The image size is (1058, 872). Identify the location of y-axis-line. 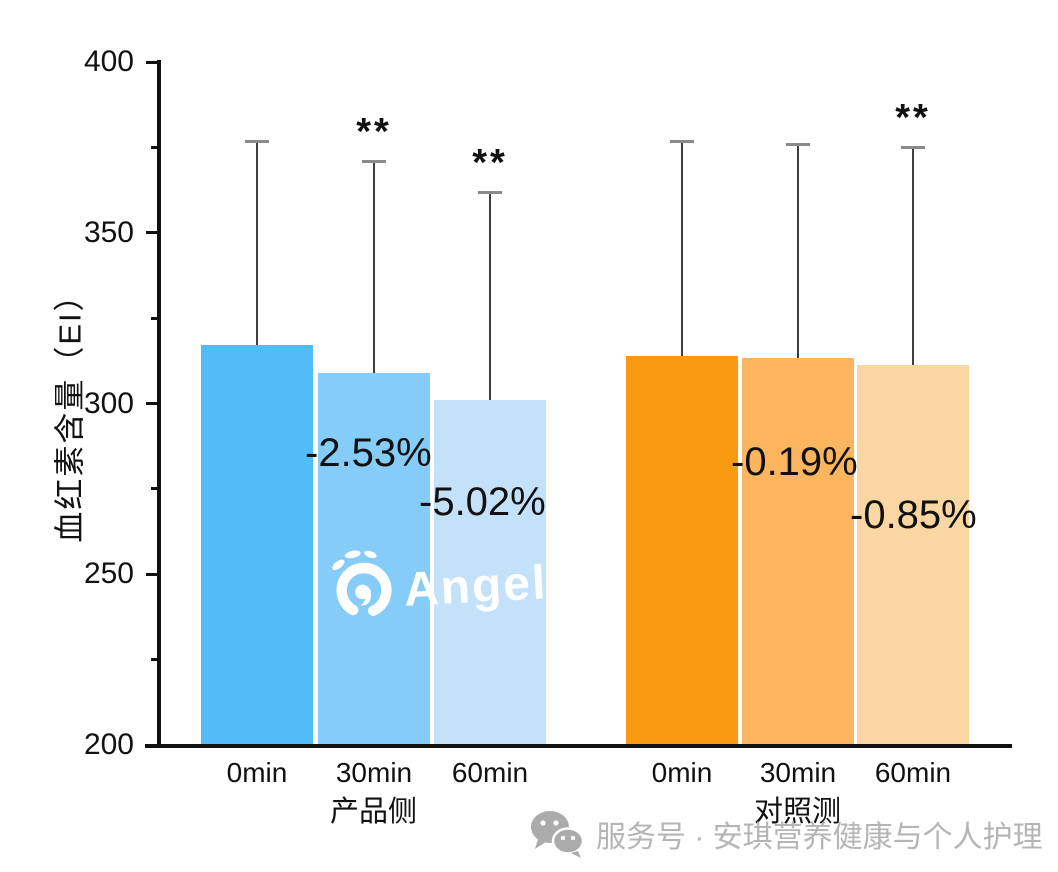
(159, 404).